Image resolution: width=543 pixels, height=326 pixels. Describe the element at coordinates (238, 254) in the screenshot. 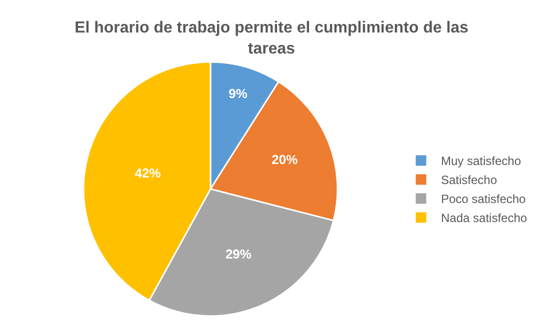

I see `data-label: 29%` at that location.